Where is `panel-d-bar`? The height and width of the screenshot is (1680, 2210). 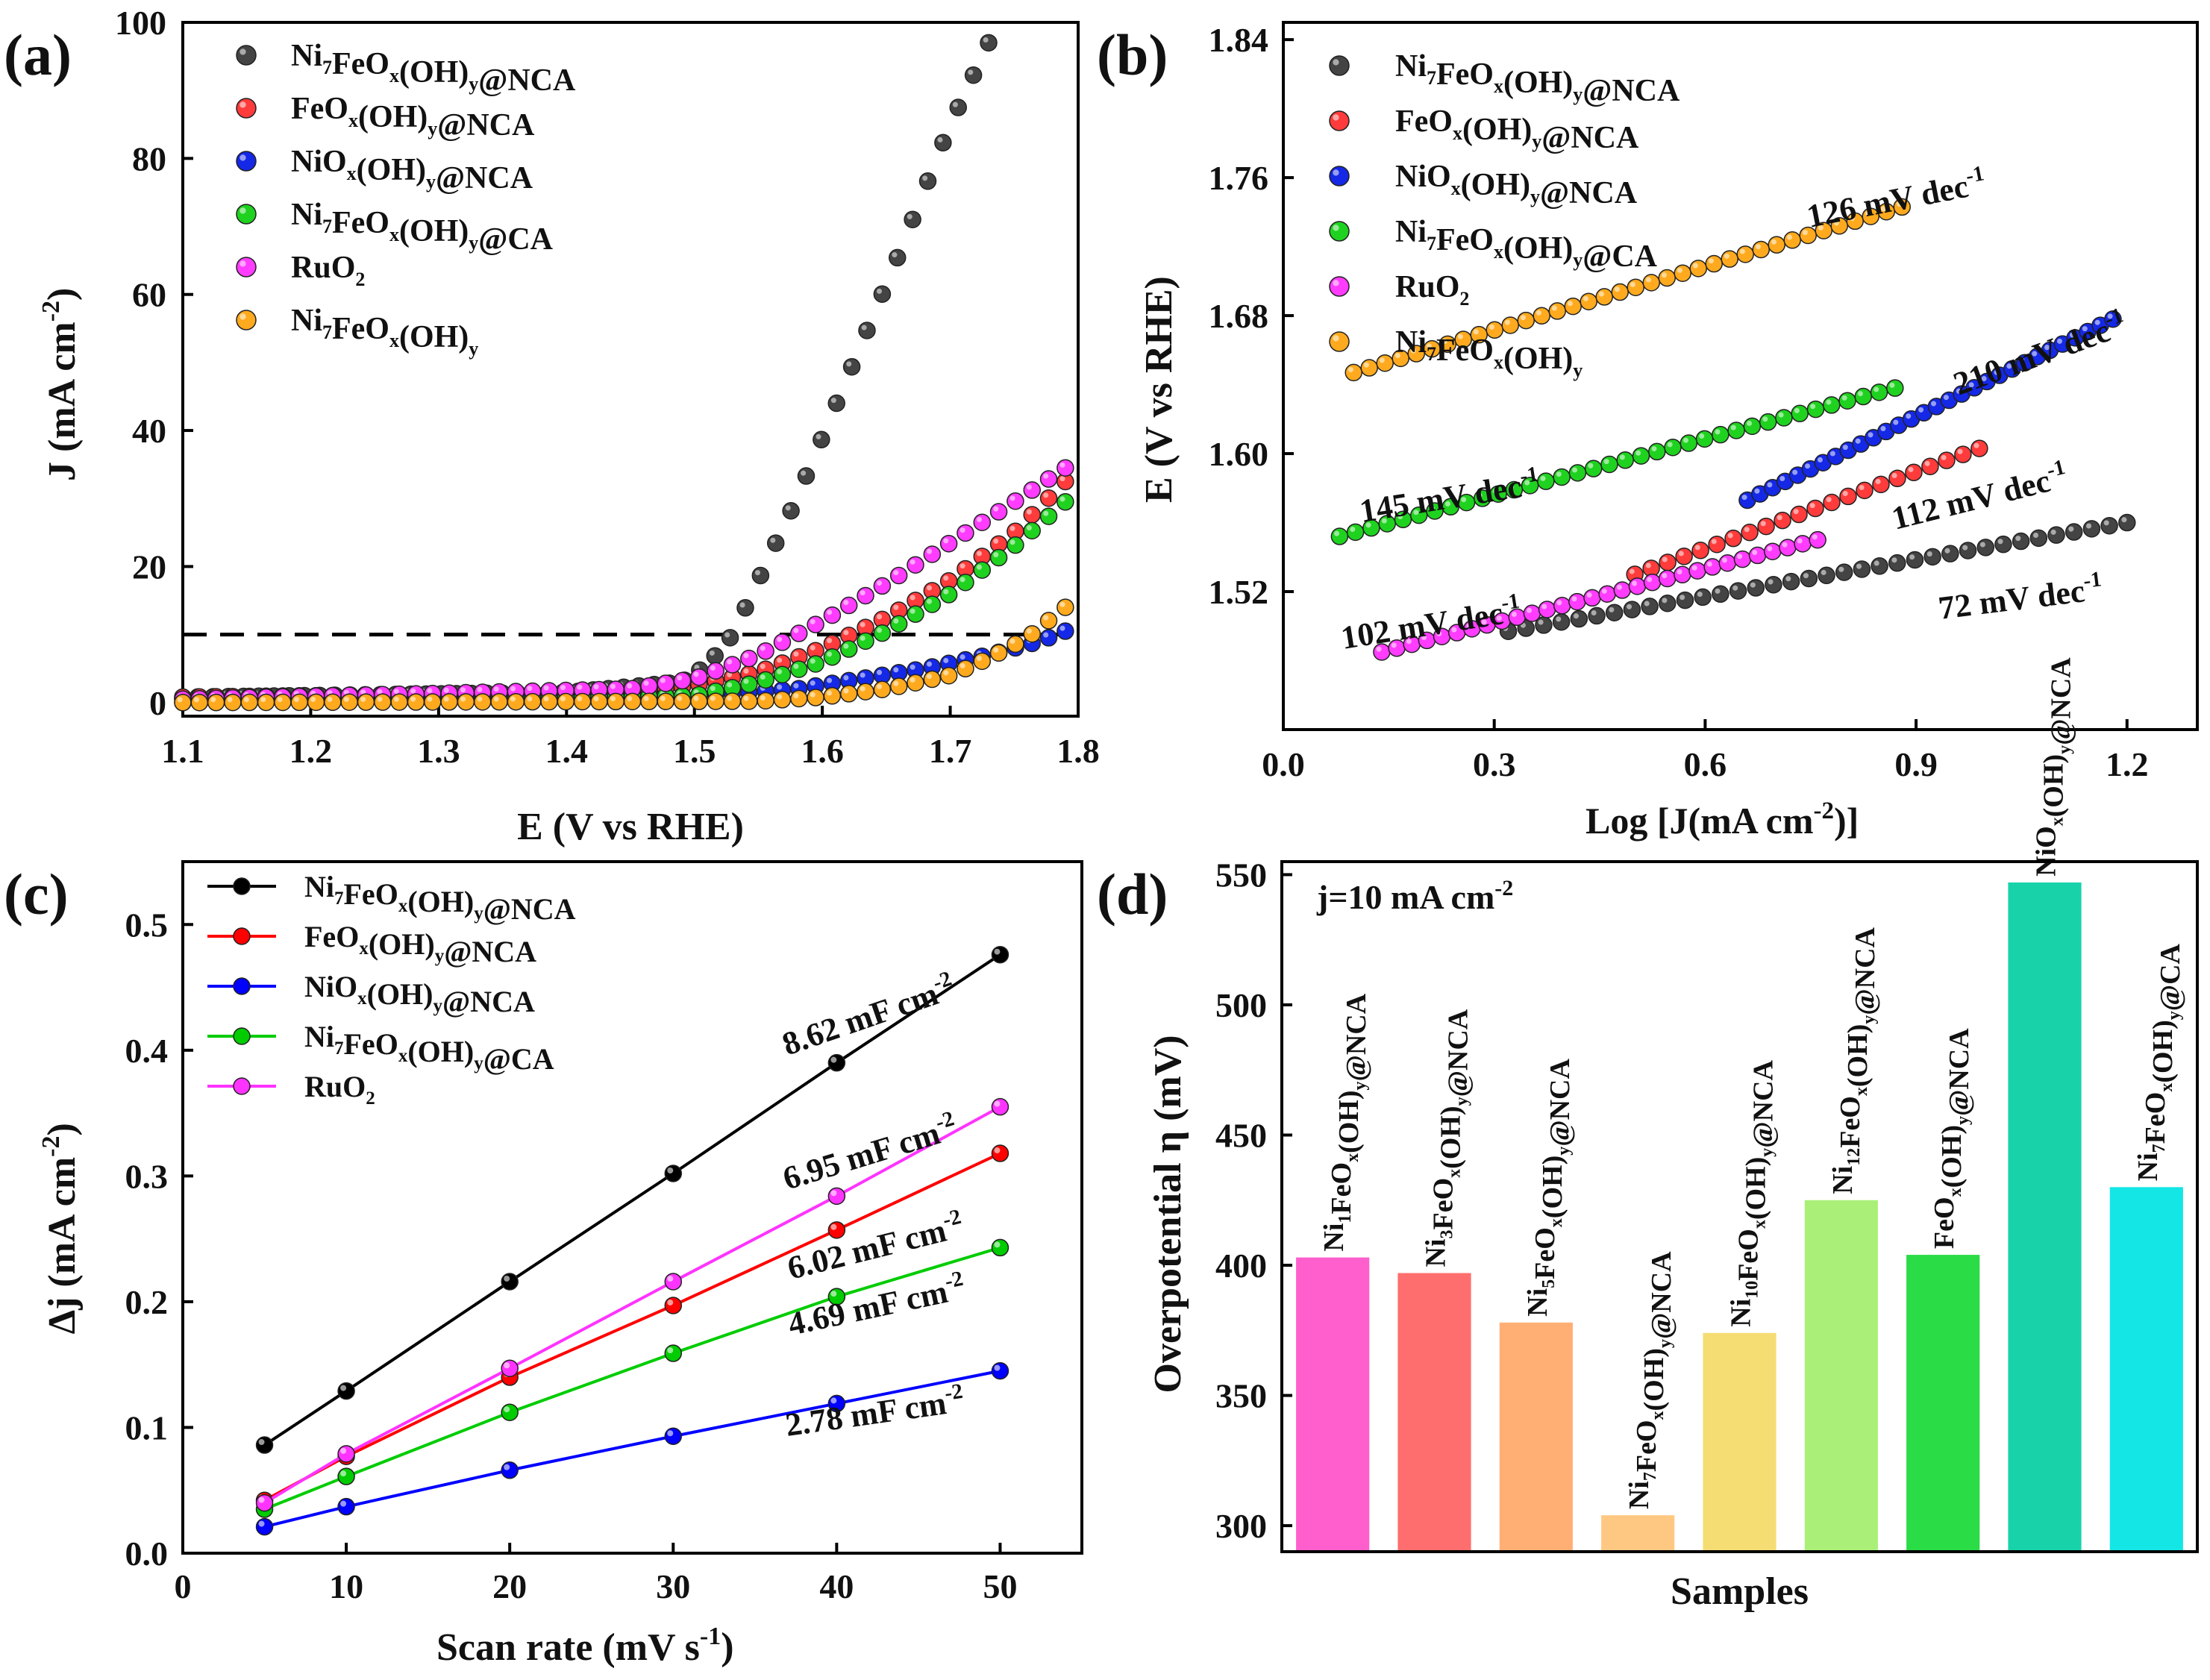
panel-d-bar is located at coordinates (1740, 1442).